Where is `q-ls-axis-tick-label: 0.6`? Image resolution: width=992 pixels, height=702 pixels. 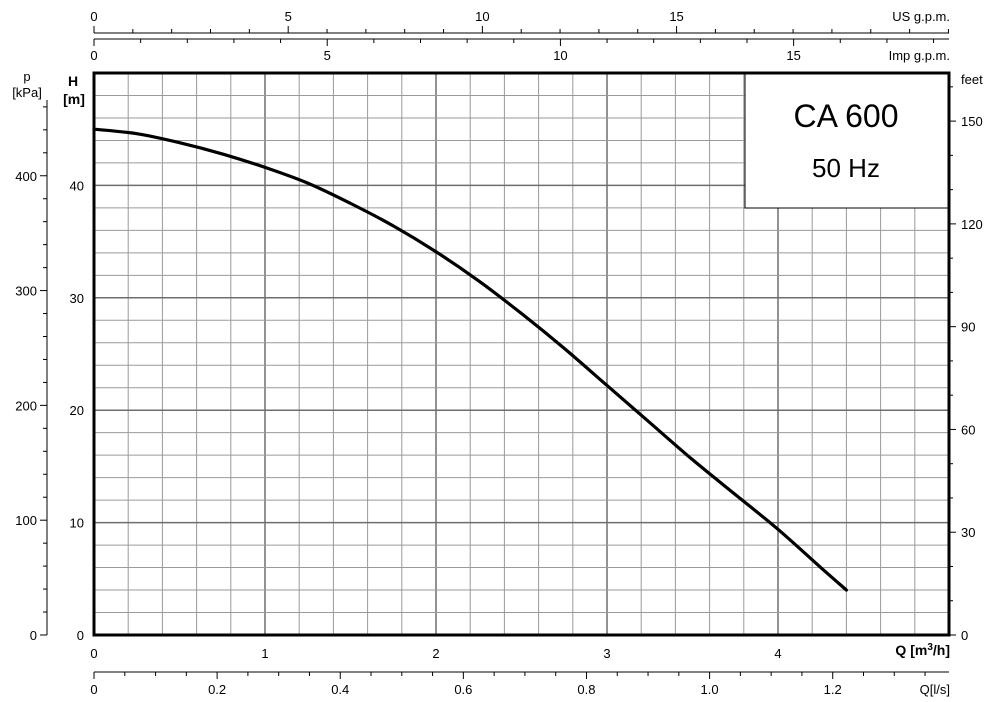 q-ls-axis-tick-label: 0.6 is located at coordinates (463, 689).